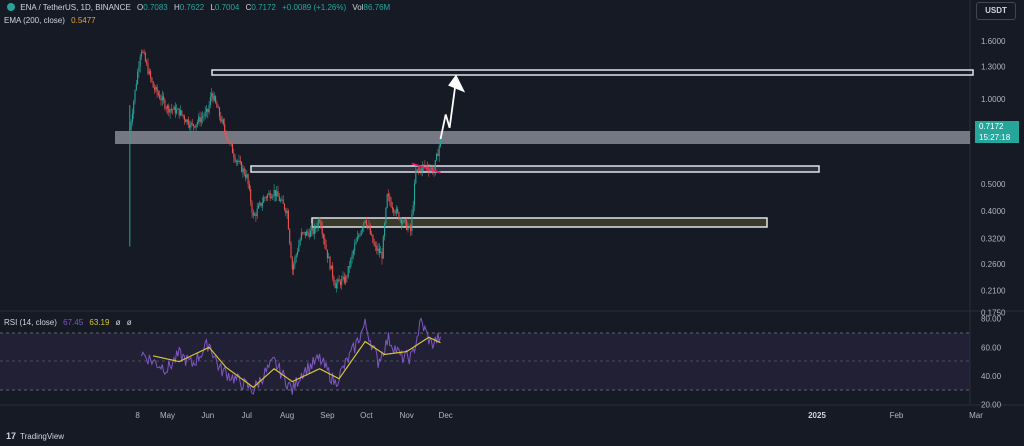 The width and height of the screenshot is (1024, 446). I want to click on rsi-axis: 80.00 60.00 40.00 20.00, so click(991, 362).